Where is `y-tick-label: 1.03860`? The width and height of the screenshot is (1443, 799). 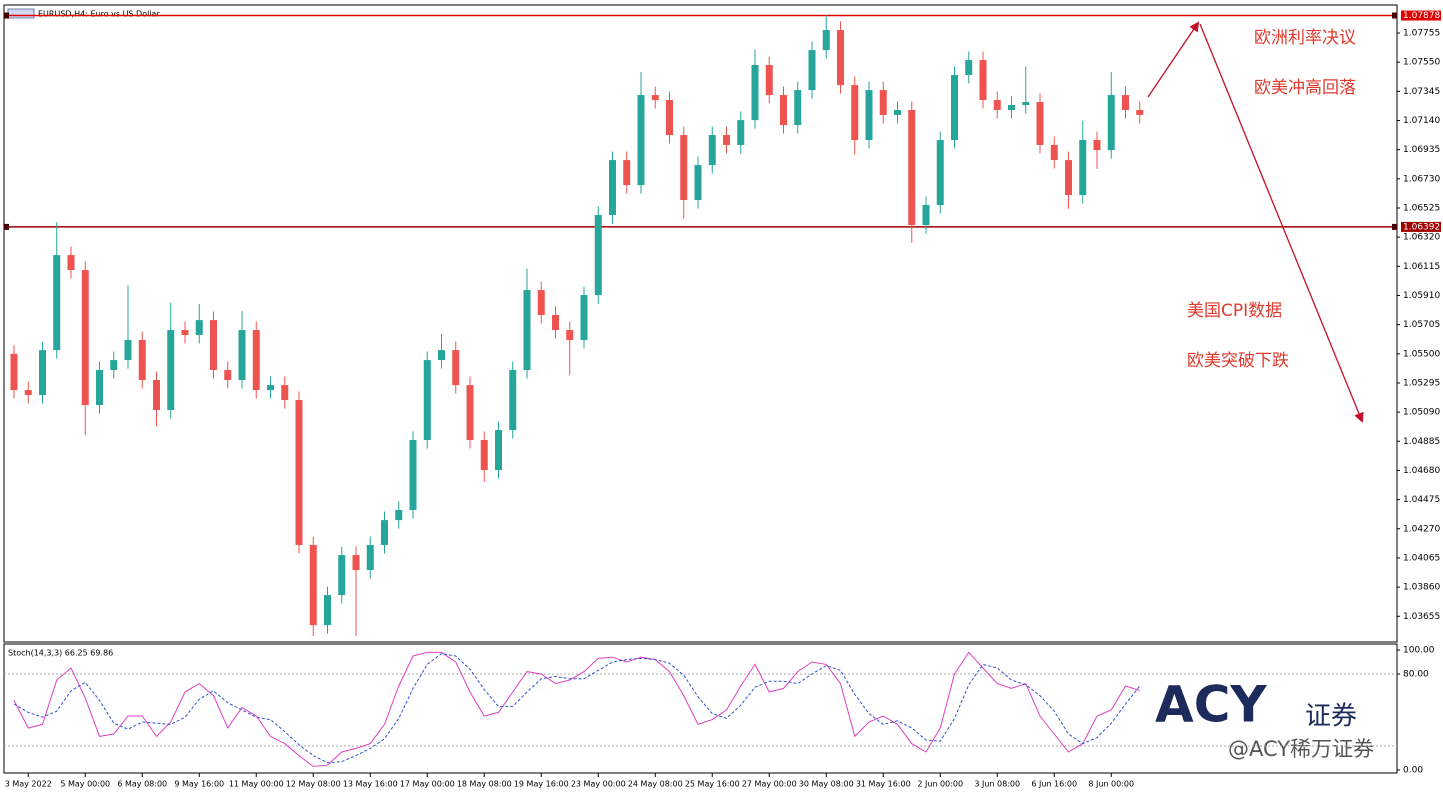 y-tick-label: 1.03860 is located at coordinates (1421, 588).